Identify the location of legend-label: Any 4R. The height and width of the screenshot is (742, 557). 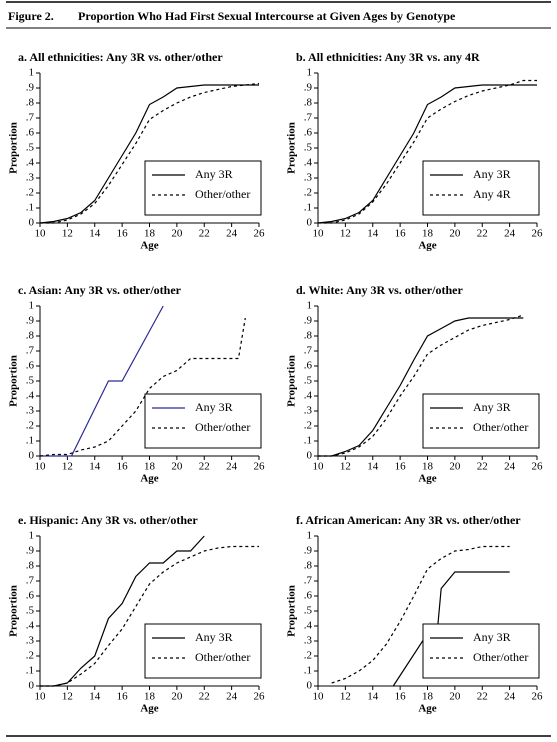
(492, 194).